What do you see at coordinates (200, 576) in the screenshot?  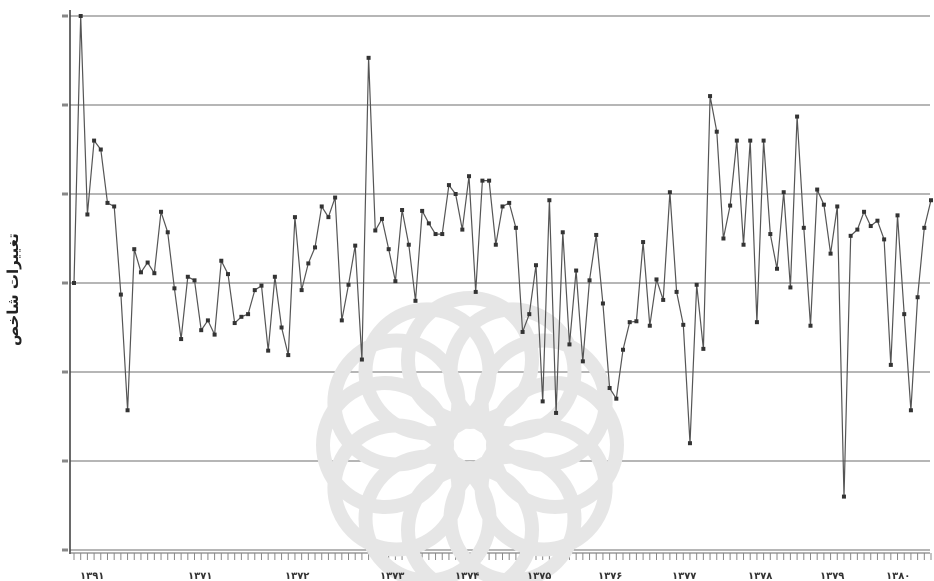 I see `x-tick-label: ۱۳۷۱` at bounding box center [200, 576].